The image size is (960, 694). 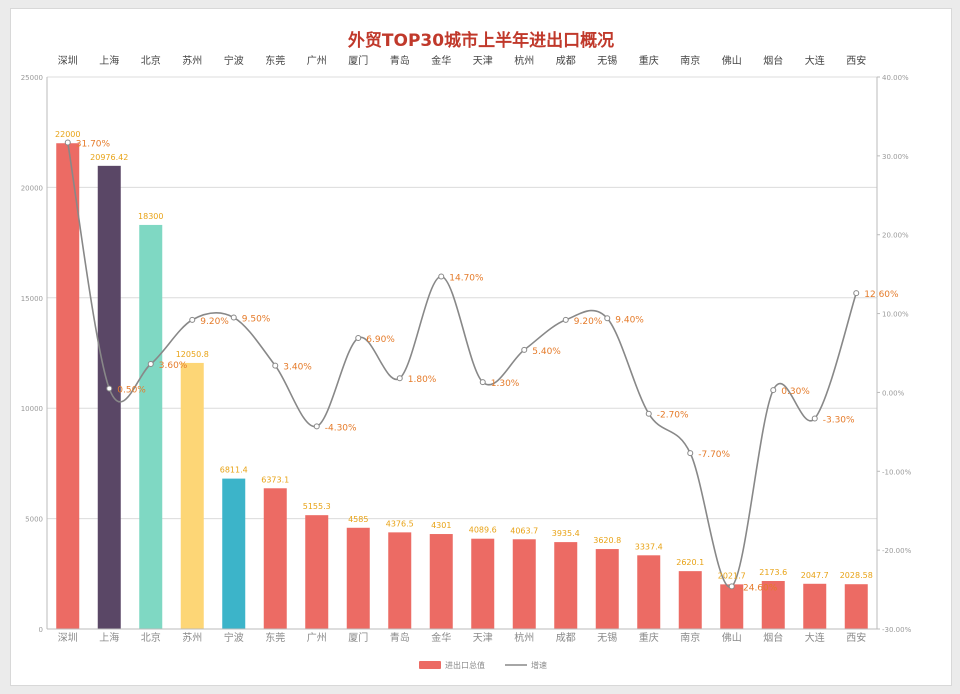 I want to click on y-left-tick-label: 10000, so click(x=32, y=409).